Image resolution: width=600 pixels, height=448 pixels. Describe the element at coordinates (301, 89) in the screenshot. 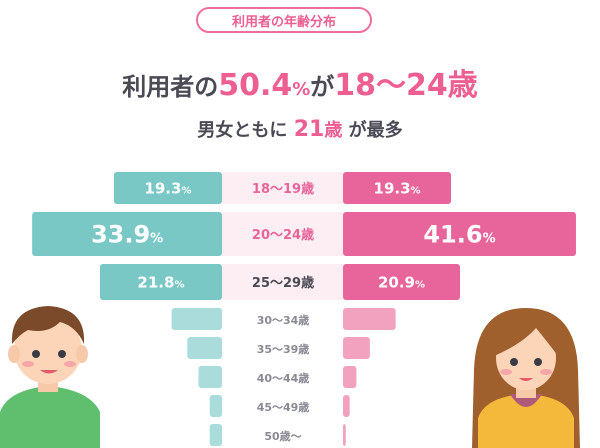

I see `headline-percent-unit: %` at that location.